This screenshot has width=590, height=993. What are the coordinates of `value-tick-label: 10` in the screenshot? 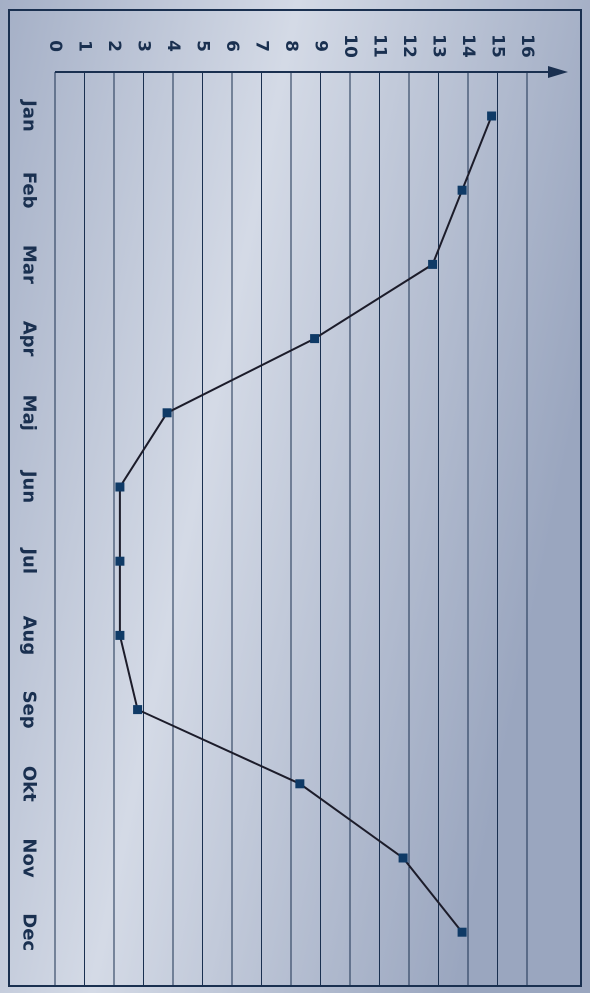 It's located at (350, 46).